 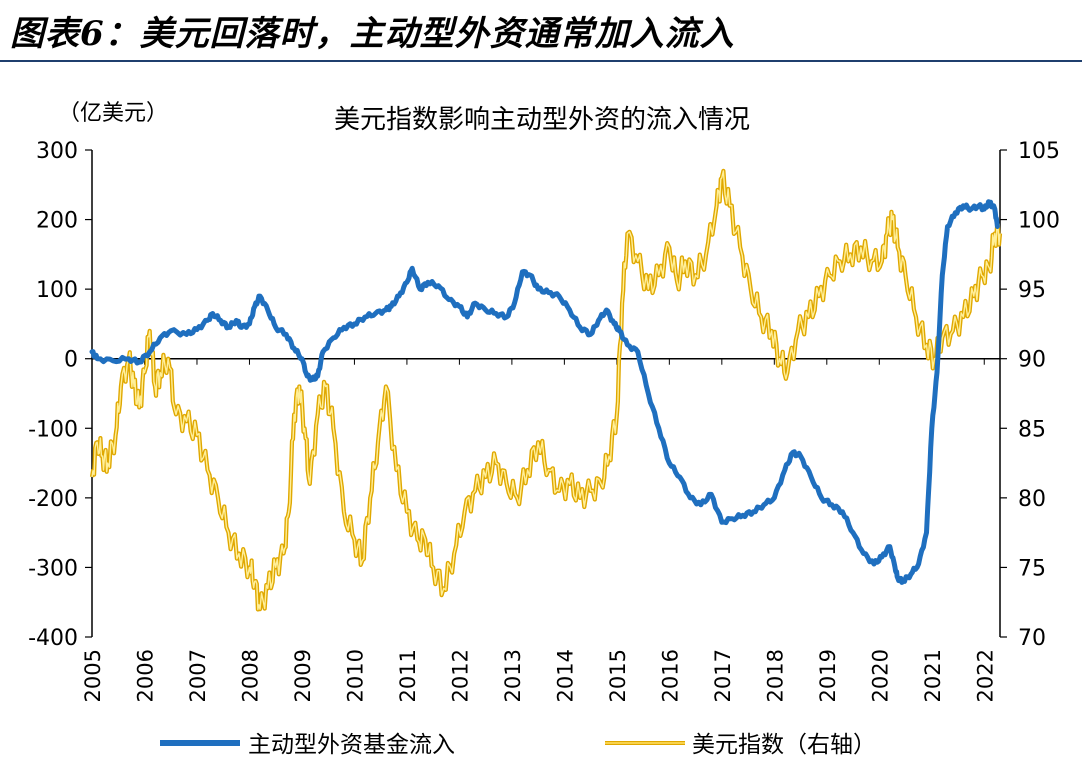 What do you see at coordinates (57, 290) in the screenshot?
I see `left-tick-label: 100` at bounding box center [57, 290].